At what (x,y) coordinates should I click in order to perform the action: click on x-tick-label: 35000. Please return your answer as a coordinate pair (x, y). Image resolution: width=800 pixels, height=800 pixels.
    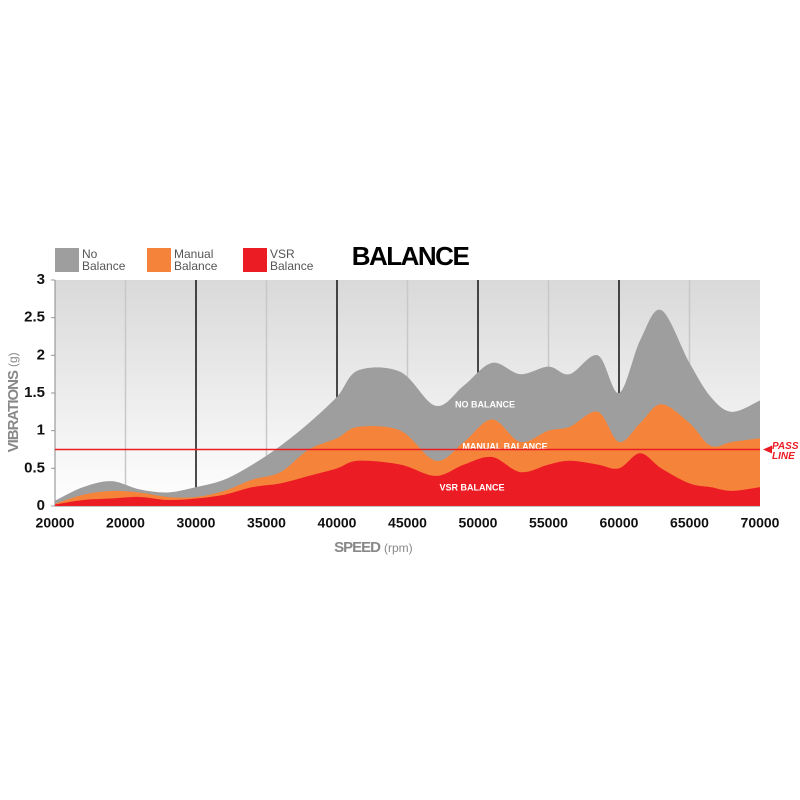
    Looking at the image, I should click on (266, 523).